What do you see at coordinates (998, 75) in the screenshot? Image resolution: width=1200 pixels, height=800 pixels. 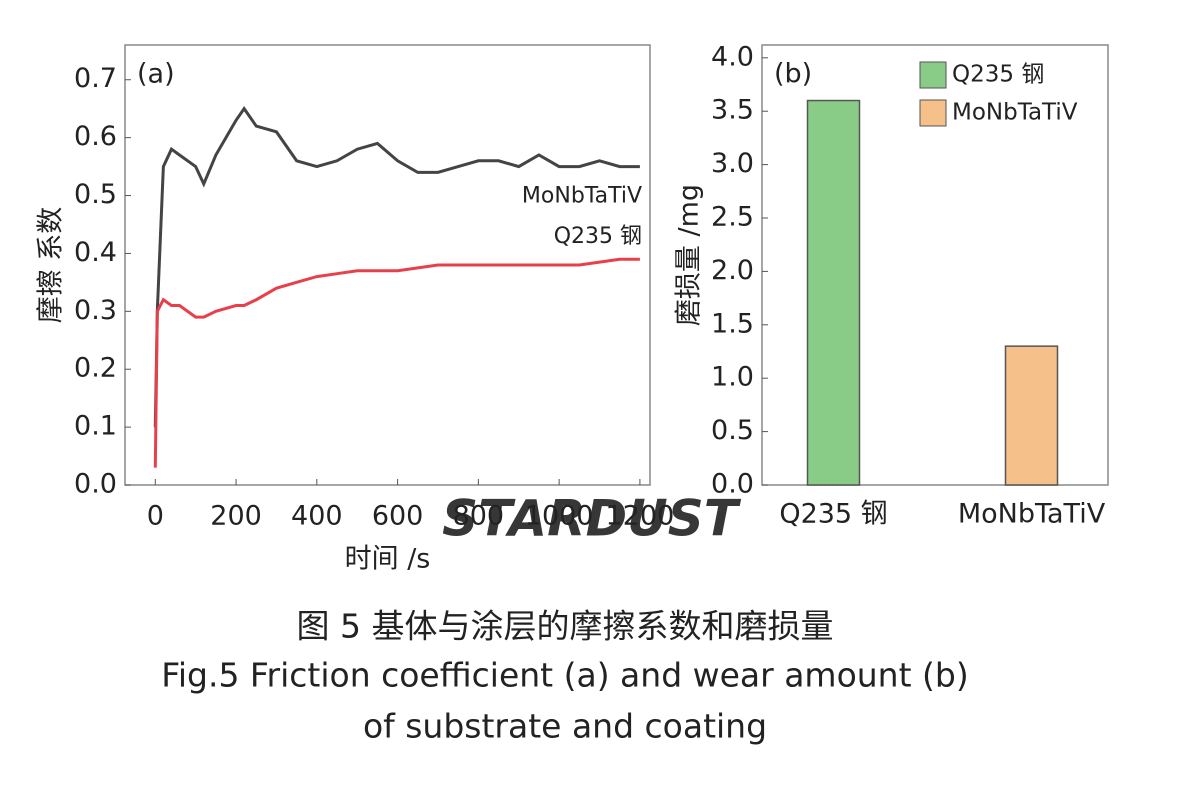 I see `legend-label: Q235 钢` at bounding box center [998, 75].